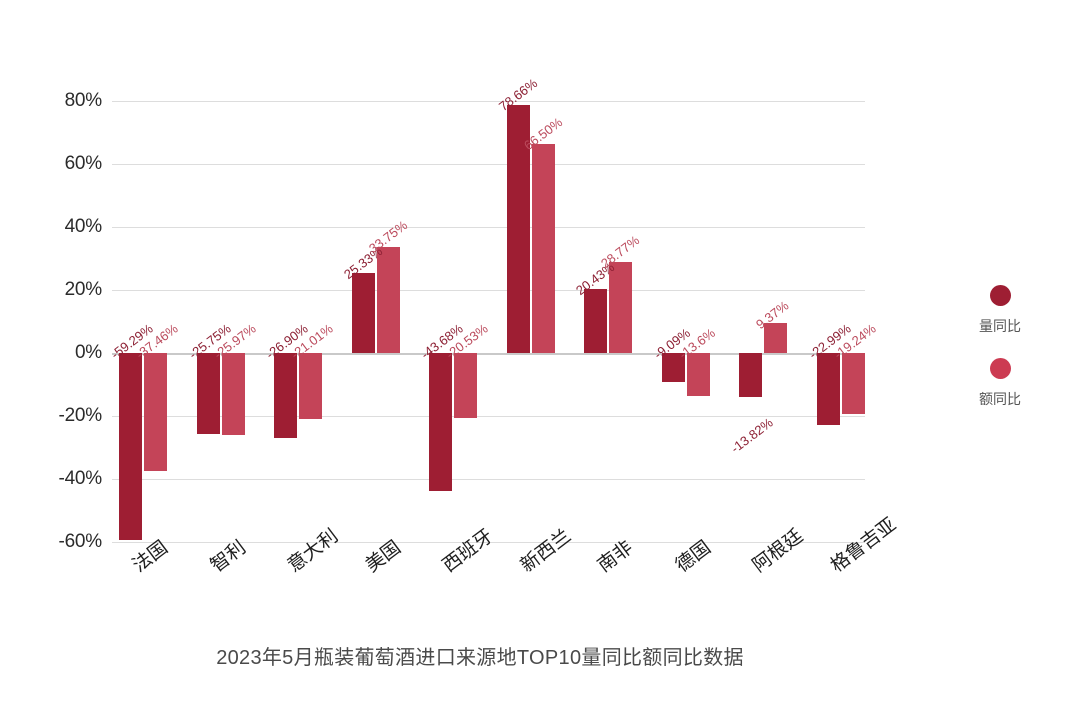 The image size is (1080, 720). Describe the element at coordinates (80, 478) in the screenshot. I see `y-axis-tick-label: -40%` at that location.